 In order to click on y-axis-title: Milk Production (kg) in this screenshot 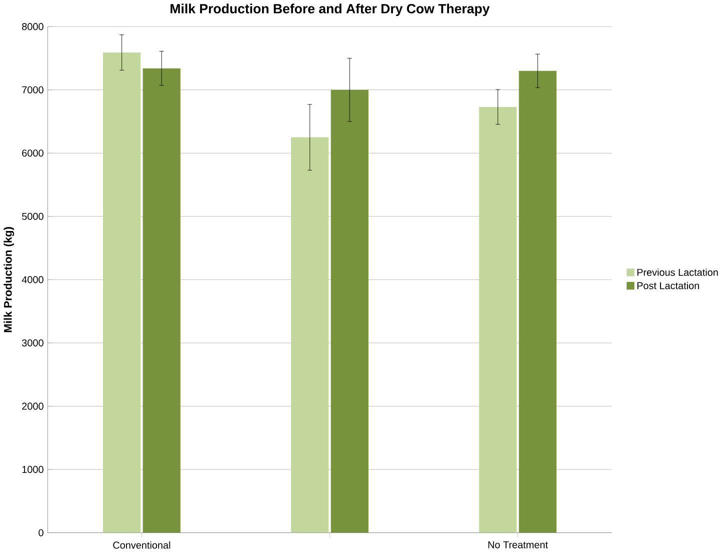, I will do `click(9, 279)`.